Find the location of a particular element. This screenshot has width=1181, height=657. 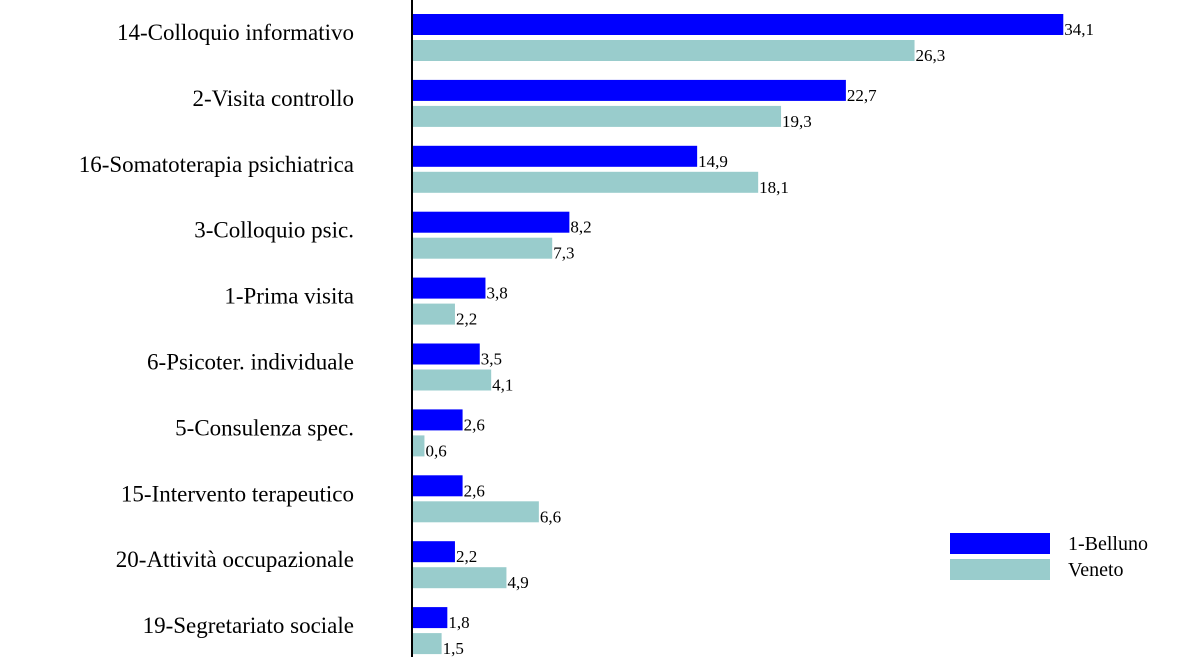

category-label: 14-Colloquio informativo is located at coordinates (235, 32).